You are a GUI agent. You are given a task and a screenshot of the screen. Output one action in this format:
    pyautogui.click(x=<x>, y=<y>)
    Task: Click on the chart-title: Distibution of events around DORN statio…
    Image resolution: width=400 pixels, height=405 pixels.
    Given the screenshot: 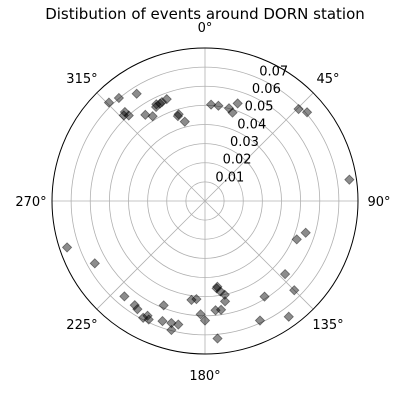 What is the action you would take?
    pyautogui.click(x=205, y=14)
    